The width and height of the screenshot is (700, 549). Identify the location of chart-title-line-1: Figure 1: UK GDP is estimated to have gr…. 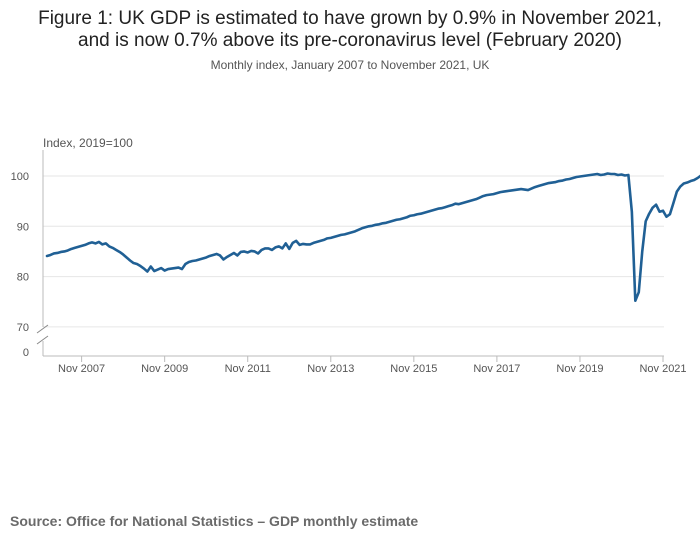
(350, 18).